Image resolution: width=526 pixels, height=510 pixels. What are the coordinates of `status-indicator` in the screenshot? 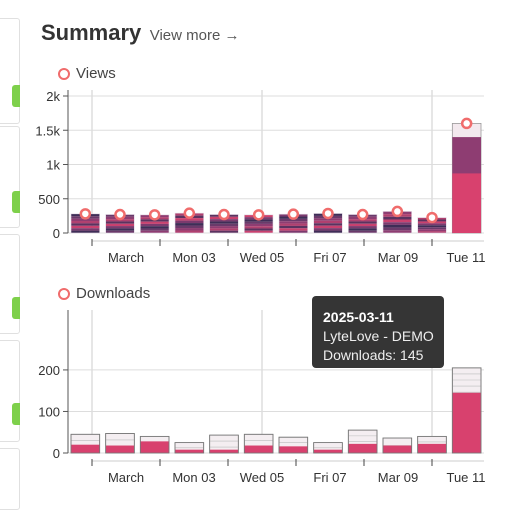 It's located at (16, 96).